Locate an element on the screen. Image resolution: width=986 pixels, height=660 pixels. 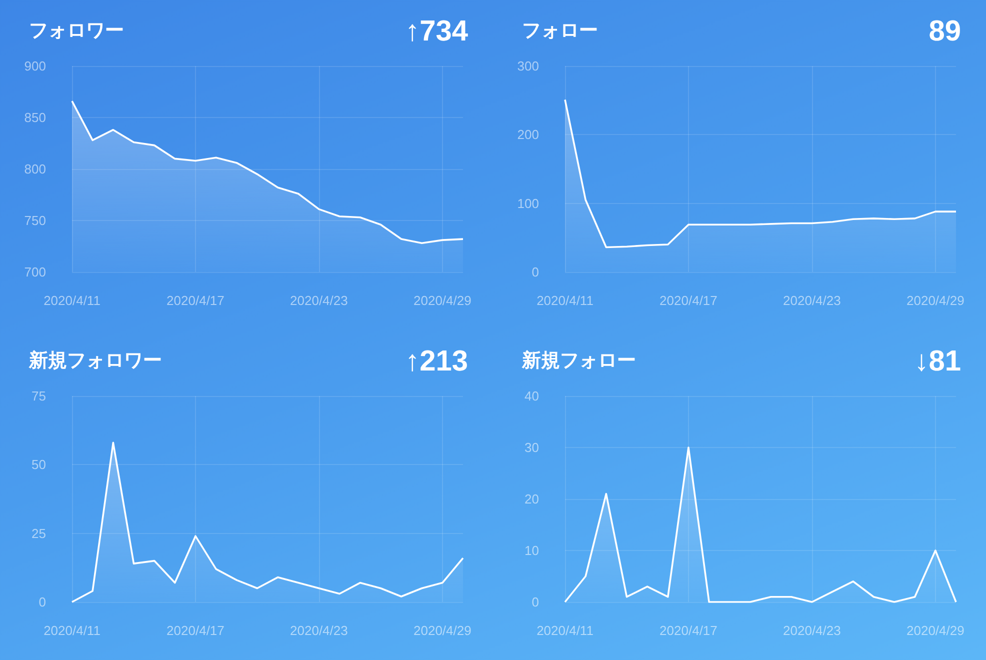
y-tick-label: 200 is located at coordinates (528, 134).